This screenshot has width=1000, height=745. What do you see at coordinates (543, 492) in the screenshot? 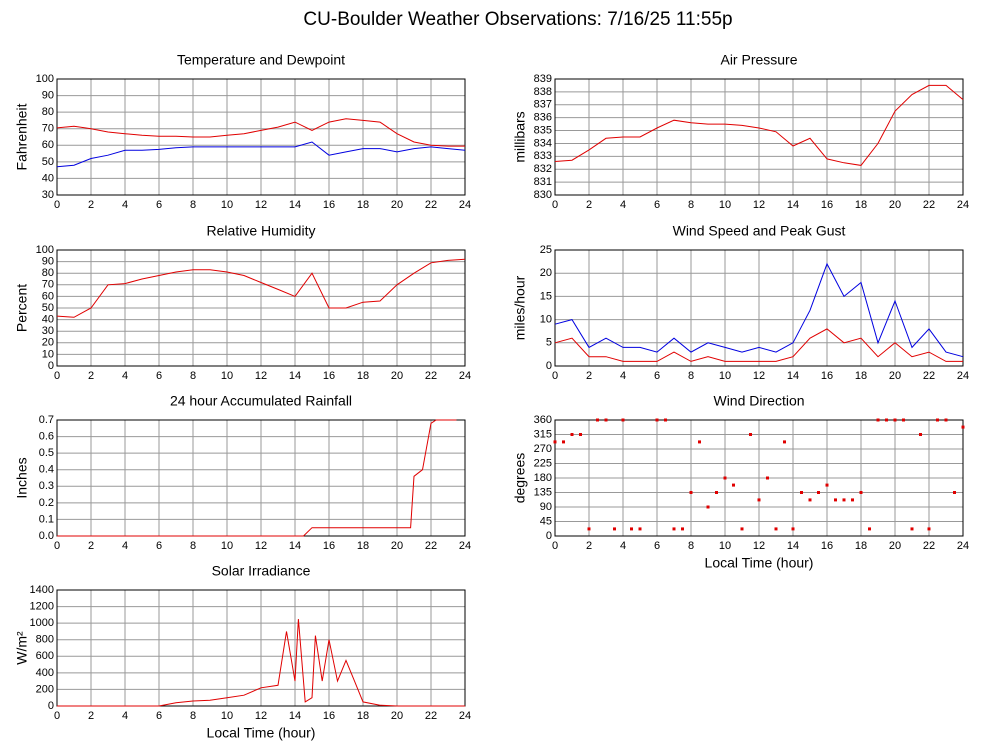
I see `y-tick-label: 135` at bounding box center [543, 492].